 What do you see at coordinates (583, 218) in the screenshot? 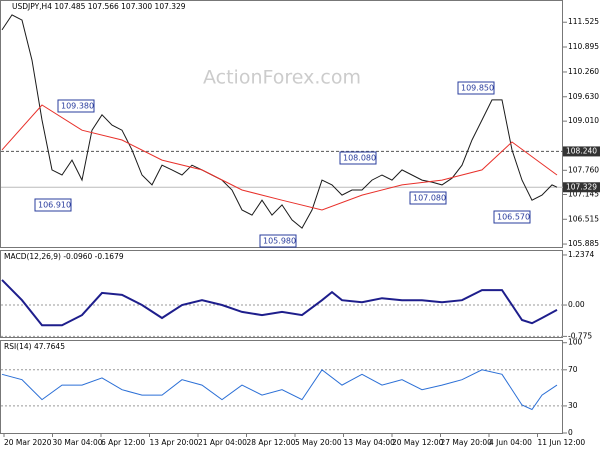
I see `y-tick-label: 106.515` at bounding box center [583, 218].